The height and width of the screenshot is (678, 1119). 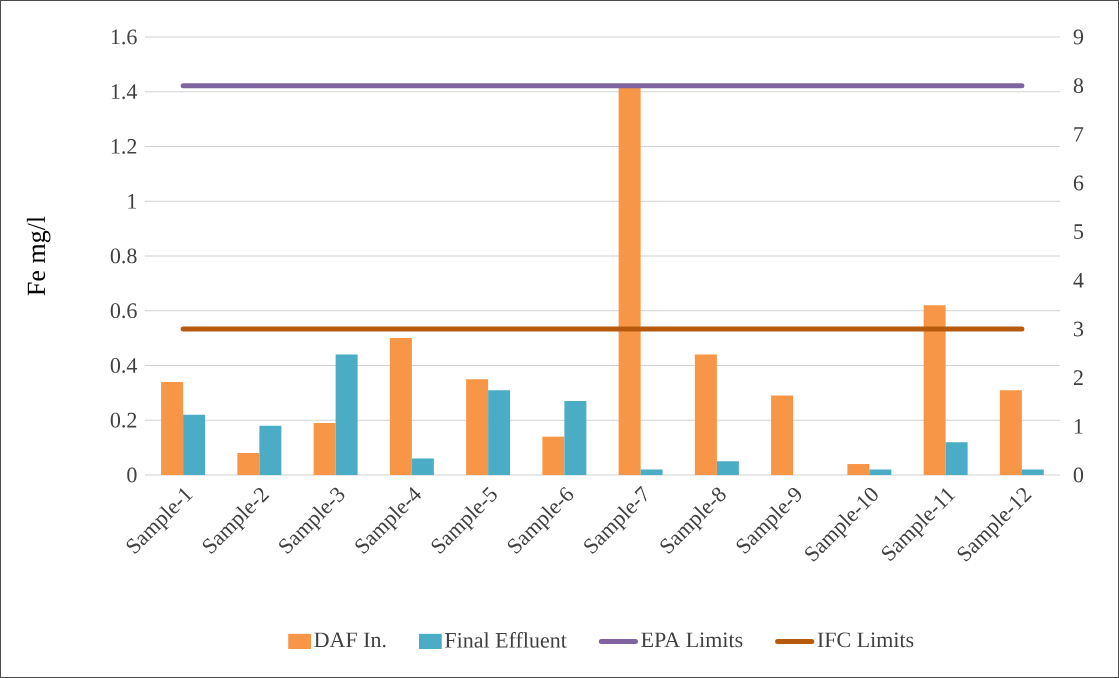 I want to click on y-tick-label: 0.8, so click(x=123, y=256).